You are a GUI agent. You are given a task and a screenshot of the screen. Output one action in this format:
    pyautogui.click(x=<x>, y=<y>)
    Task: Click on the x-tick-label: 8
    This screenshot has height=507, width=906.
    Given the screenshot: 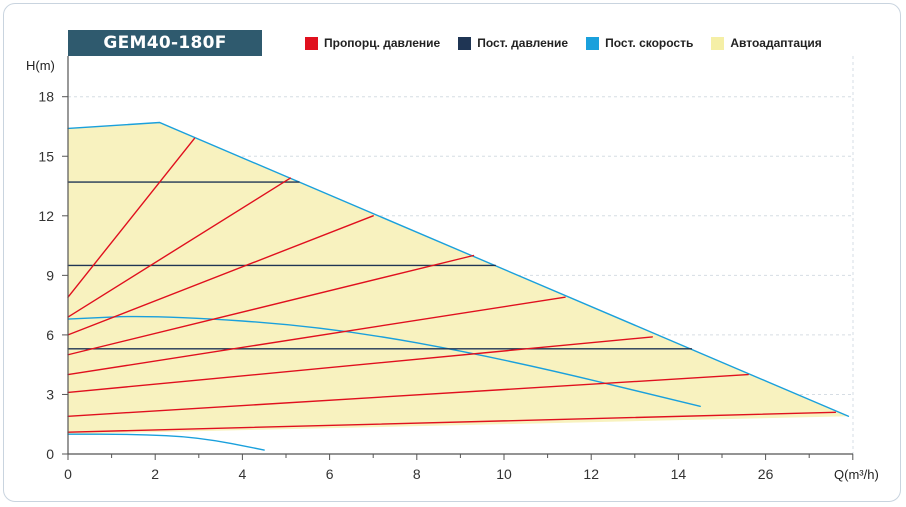 What is the action you would take?
    pyautogui.click(x=417, y=474)
    